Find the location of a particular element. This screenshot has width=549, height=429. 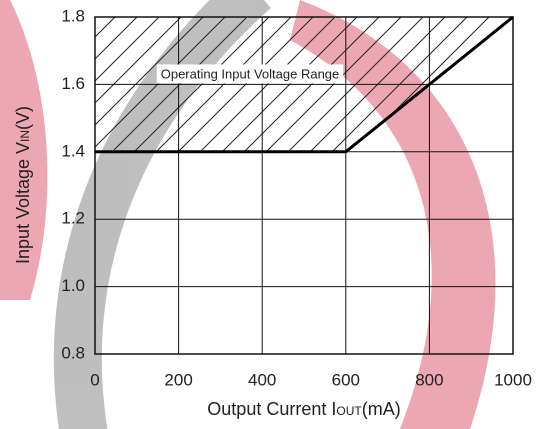

y-tick-label: 1.0 is located at coordinates (73, 285).